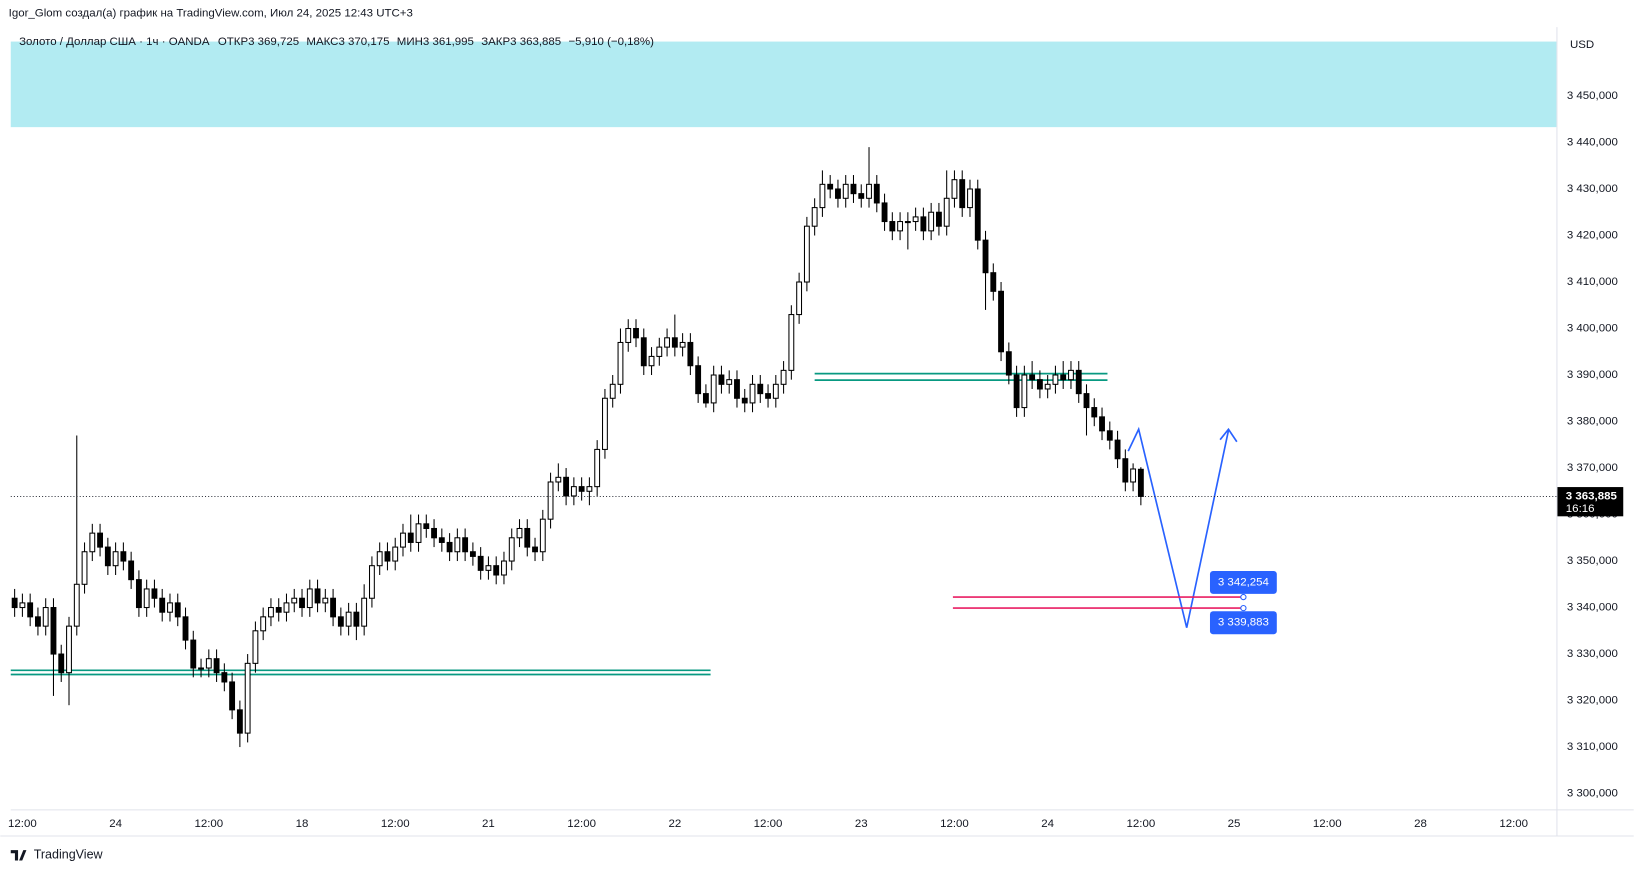  Describe the element at coordinates (347, 42) in the screenshot. I see `ohlc-value: МАКС3 370,175` at that location.